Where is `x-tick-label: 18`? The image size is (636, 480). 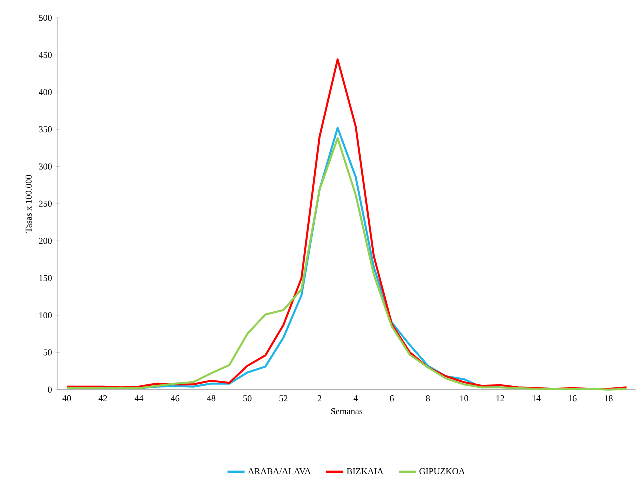 x-tick-label: 18 is located at coordinates (609, 399).